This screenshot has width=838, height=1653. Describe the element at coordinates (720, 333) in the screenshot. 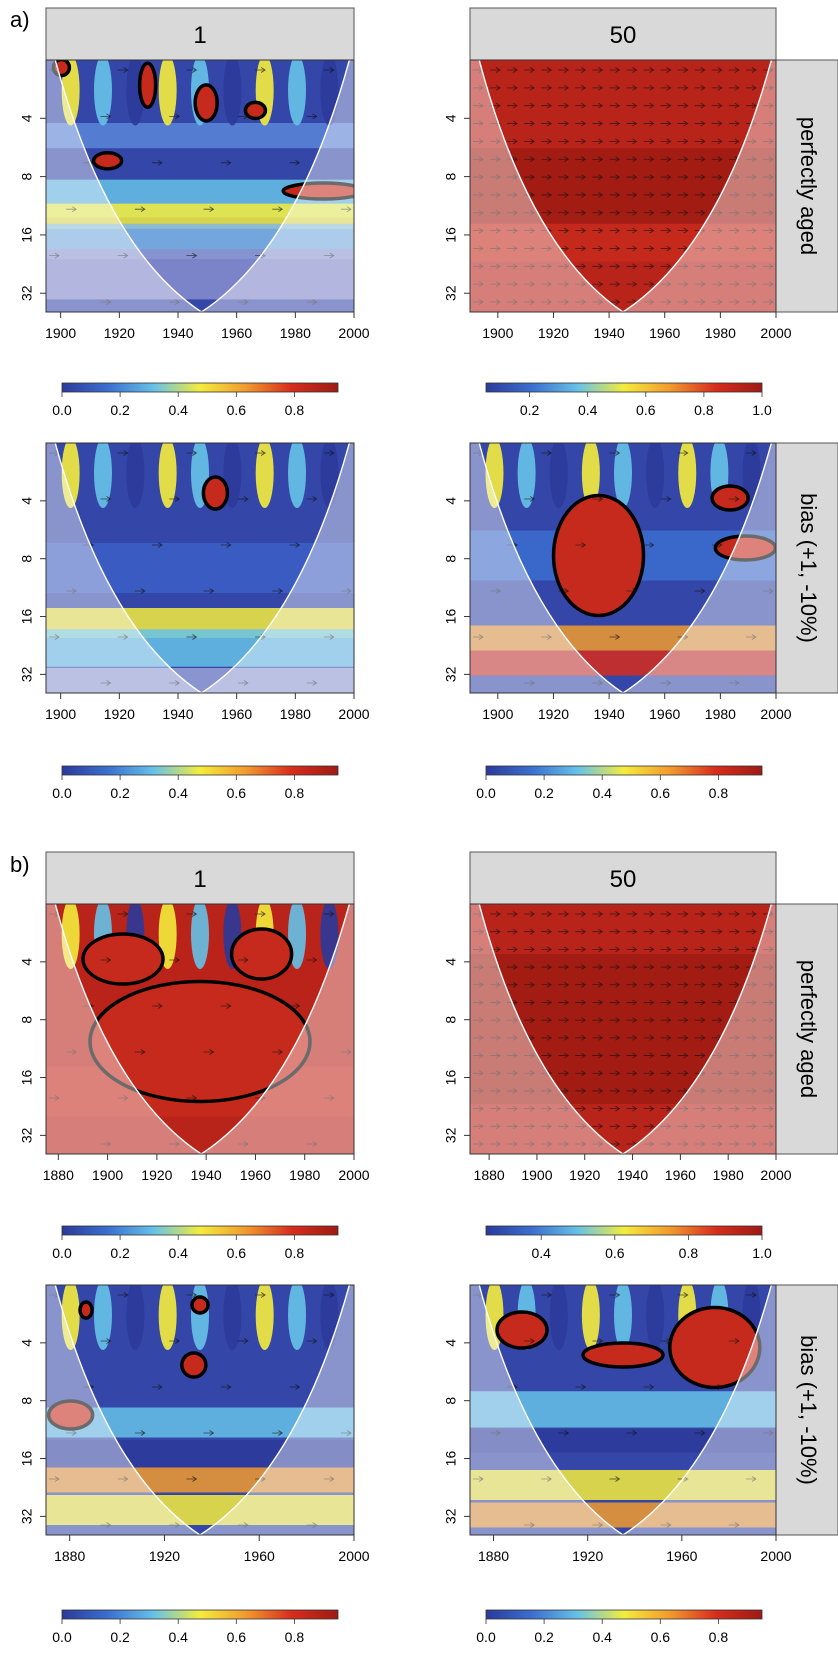

I see `x-tick-label: 1980` at that location.